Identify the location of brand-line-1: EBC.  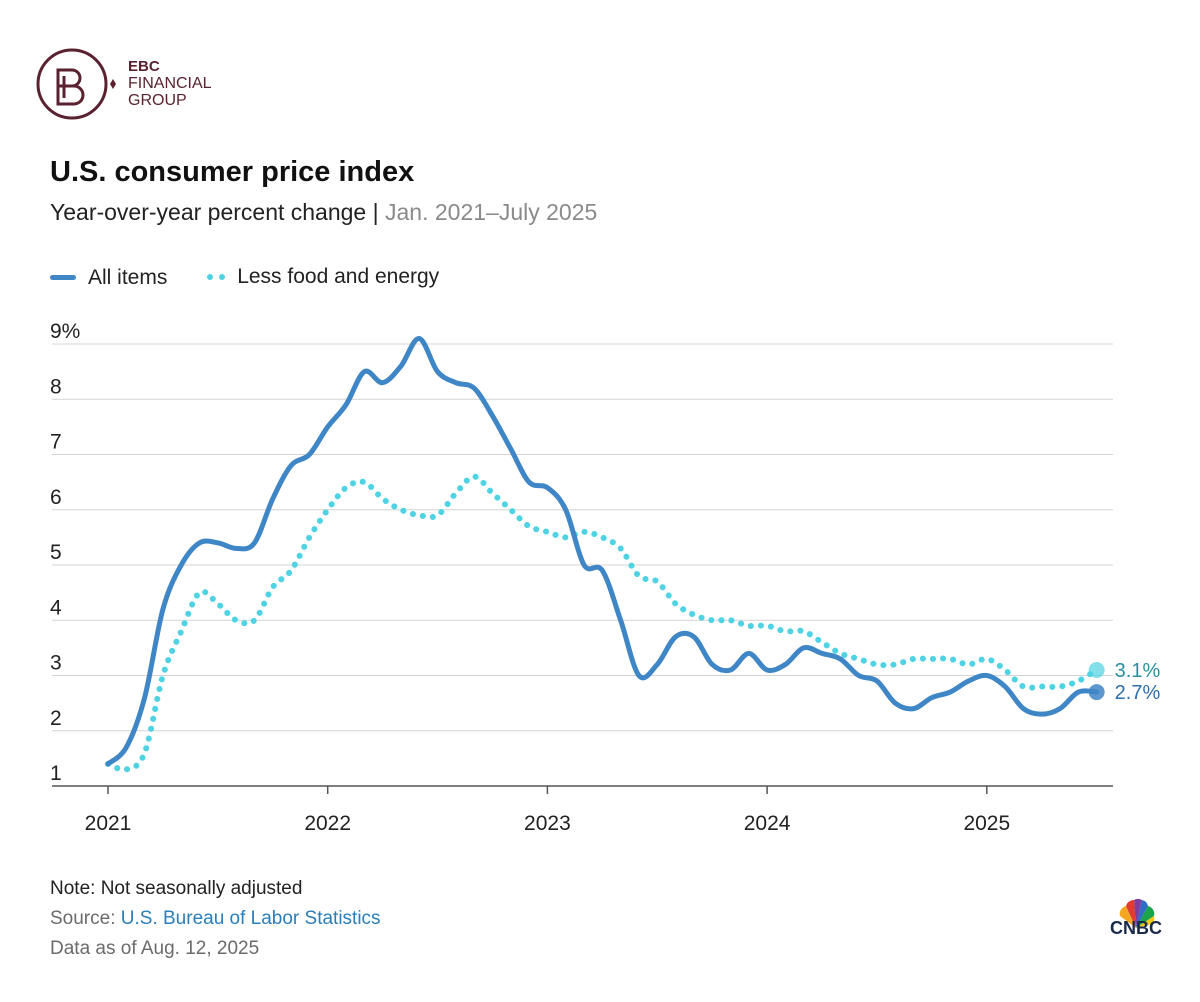
(144, 66).